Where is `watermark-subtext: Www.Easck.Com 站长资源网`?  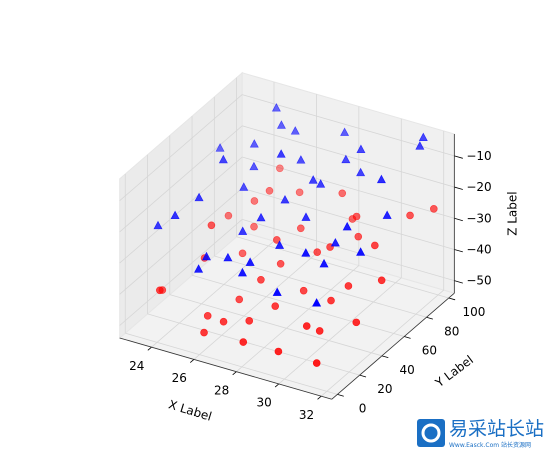 watermark-subtext: Www.Easck.Com 站长资源网 is located at coordinates (490, 445).